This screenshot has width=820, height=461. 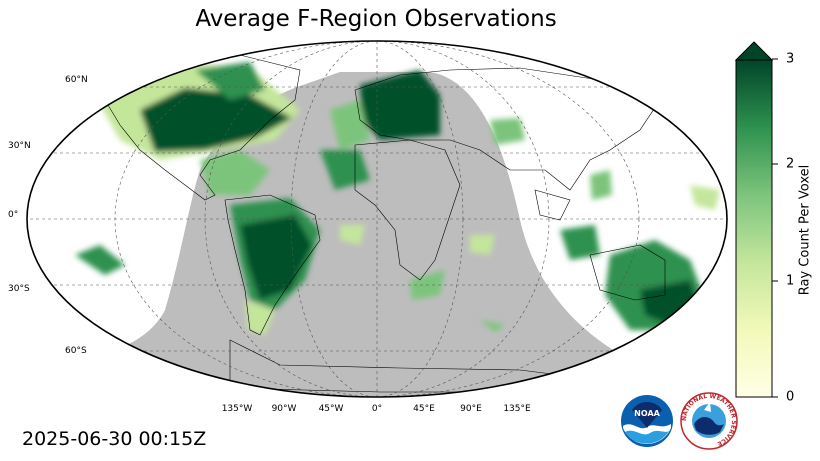 I want to click on lon-label-135w: 135°W, so click(x=237, y=409).